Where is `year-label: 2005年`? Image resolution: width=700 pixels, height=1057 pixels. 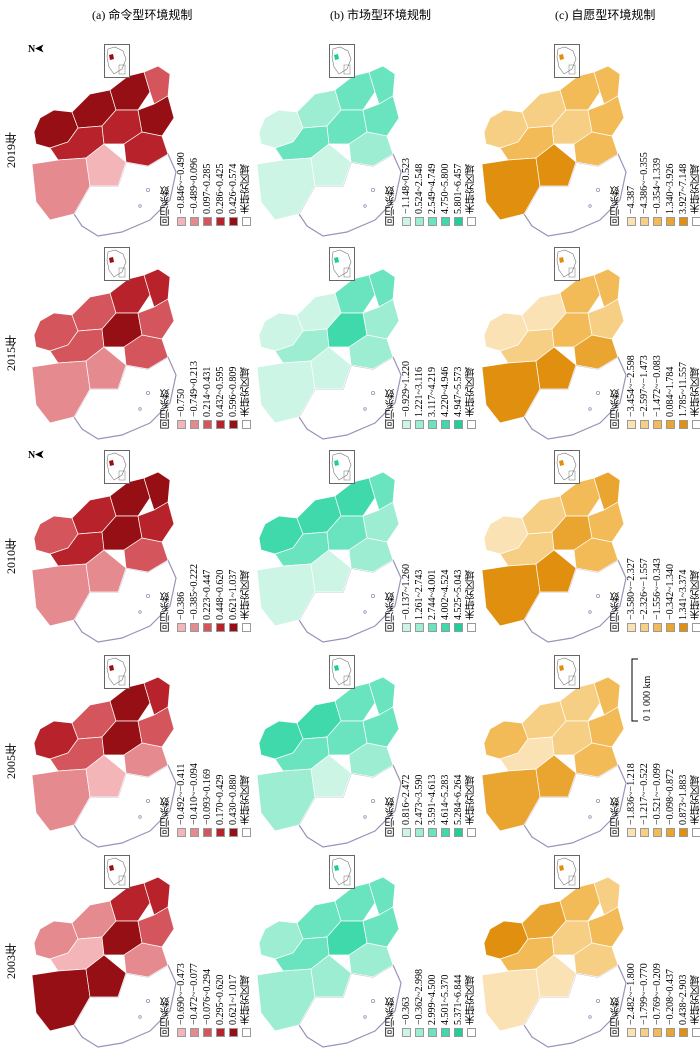
year-label: 2005年 is located at coordinates (11, 761).